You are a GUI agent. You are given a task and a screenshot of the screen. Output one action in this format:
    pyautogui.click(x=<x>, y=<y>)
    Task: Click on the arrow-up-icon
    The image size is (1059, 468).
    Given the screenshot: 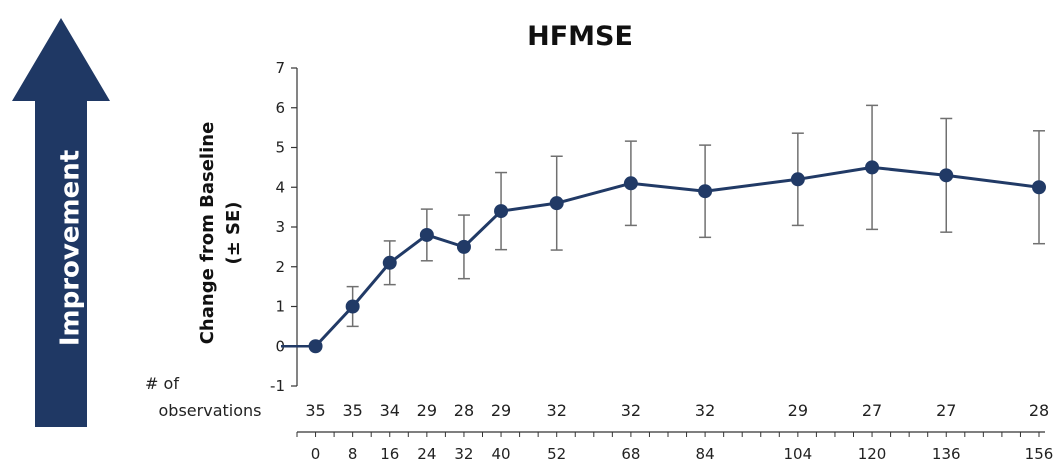 What is the action you would take?
    pyautogui.click(x=61, y=222)
    